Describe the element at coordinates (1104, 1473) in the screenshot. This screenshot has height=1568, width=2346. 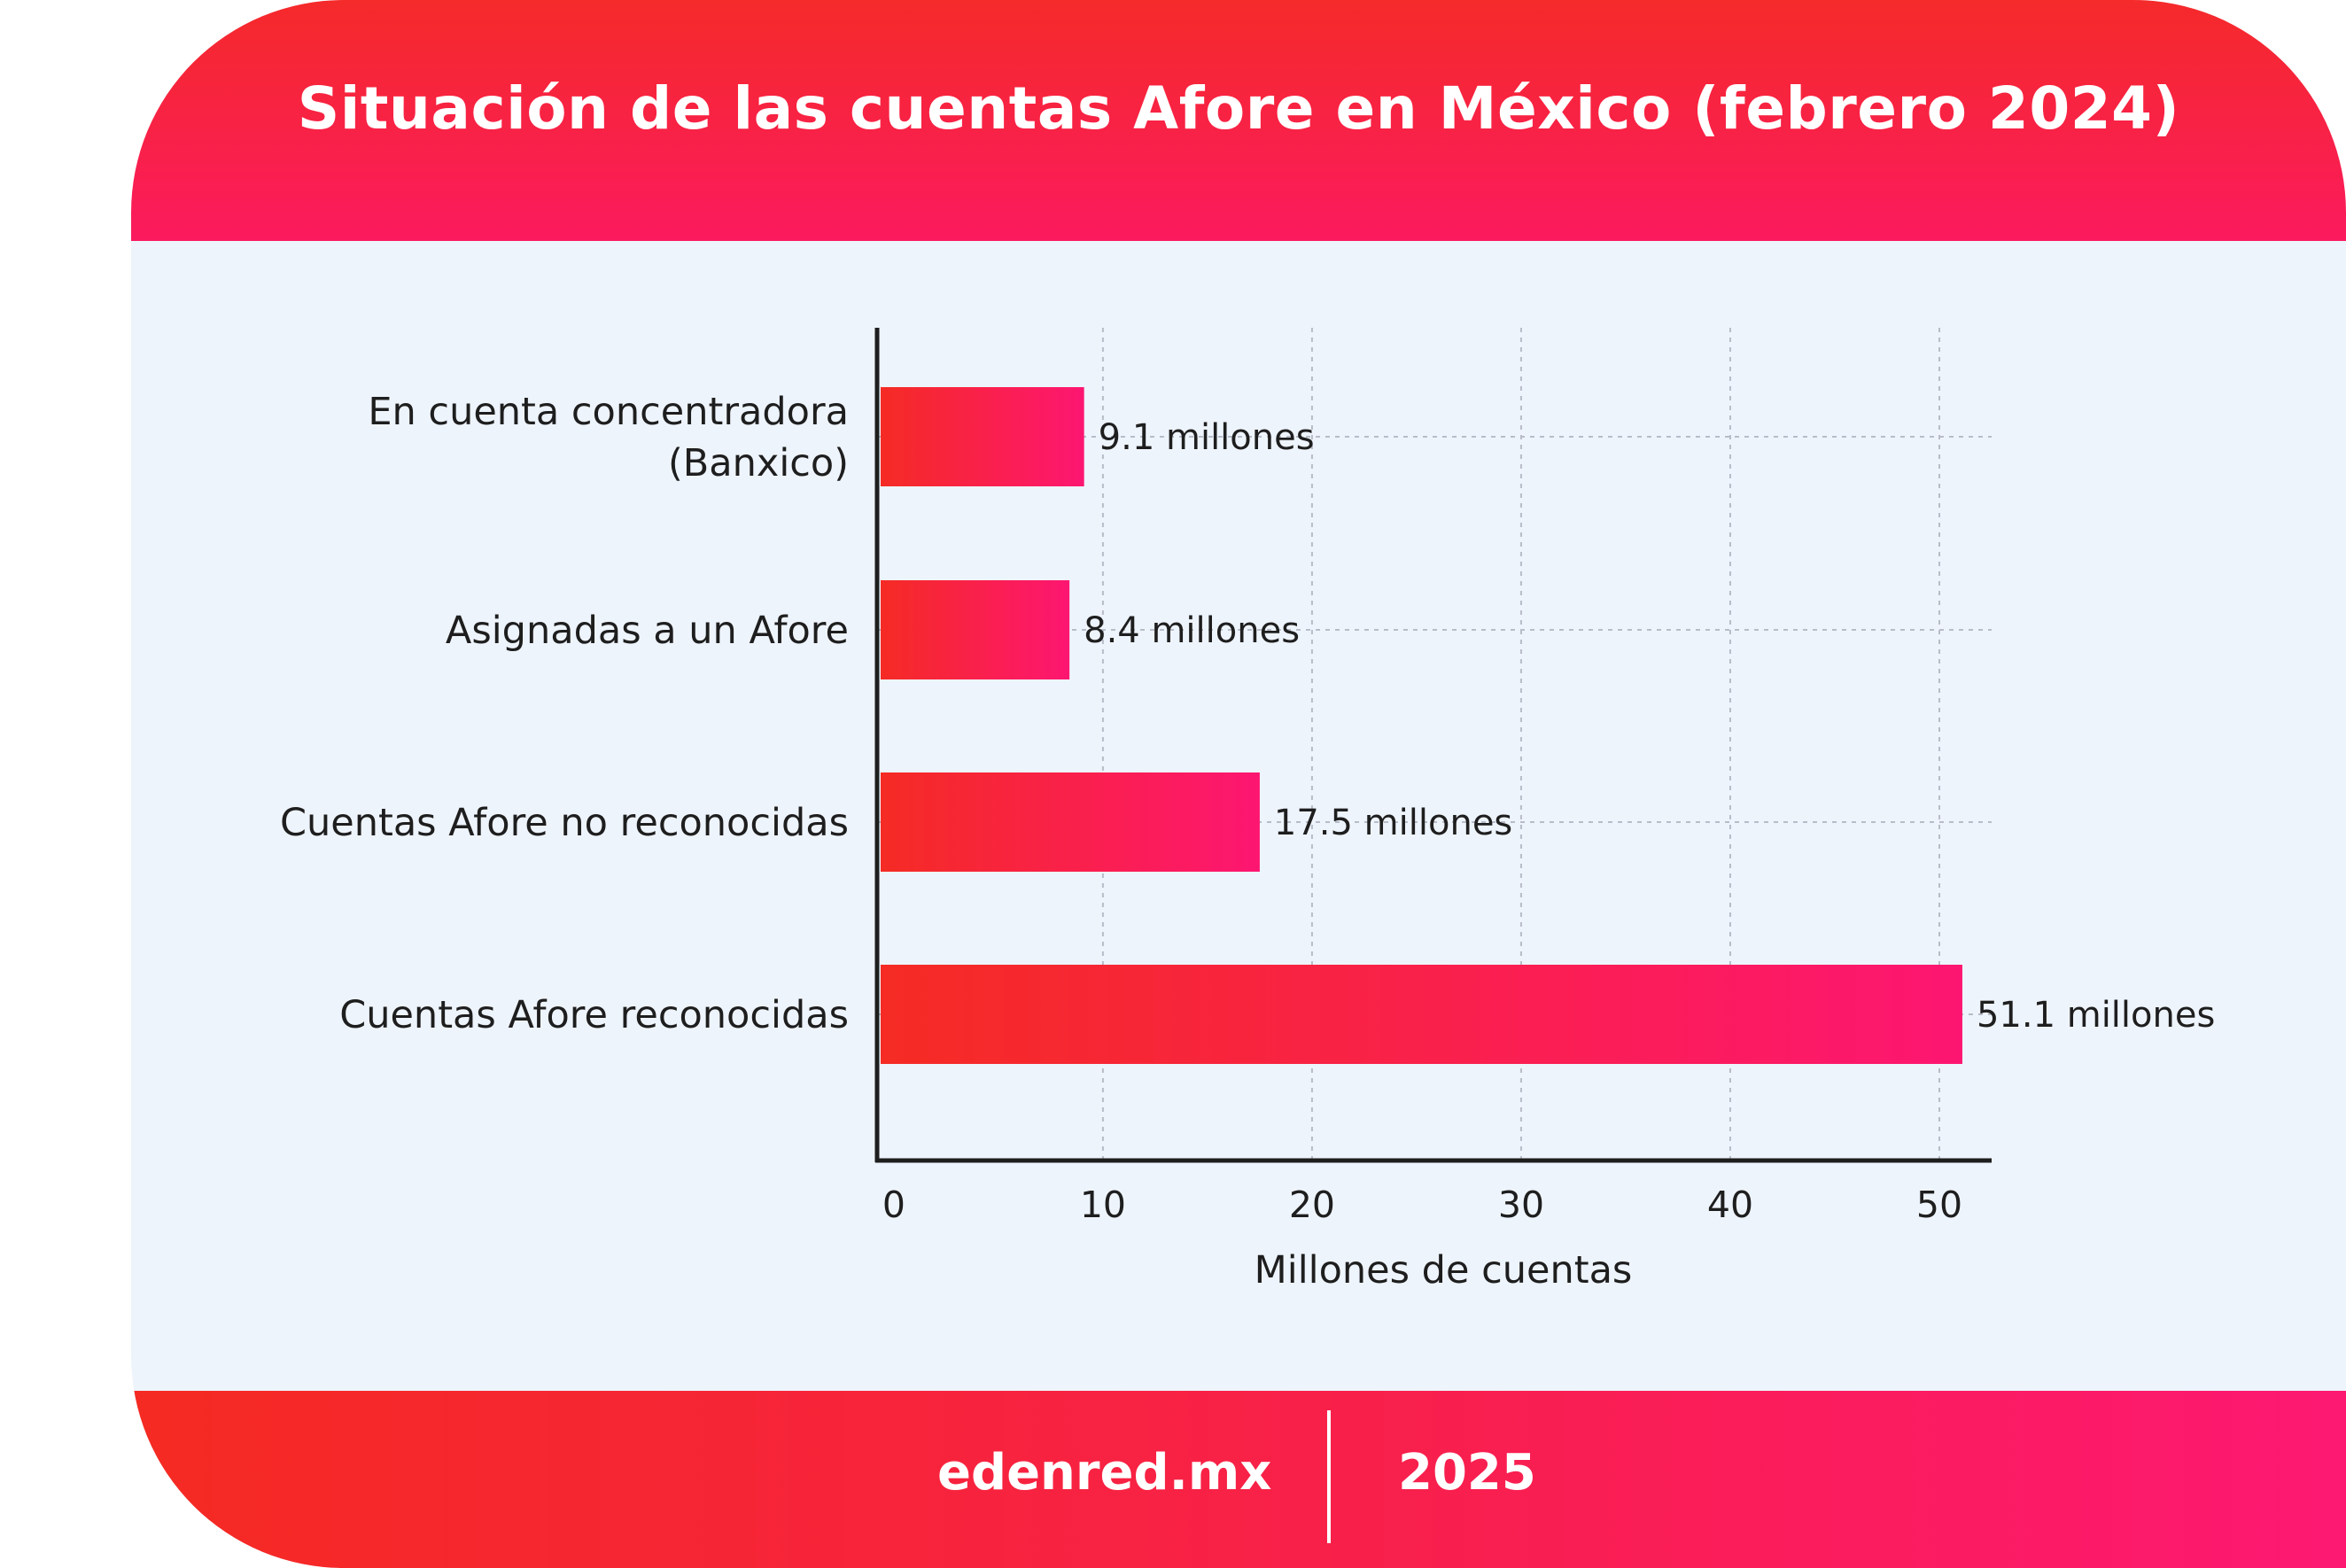
I see `footer-site: edenred.mx` at that location.